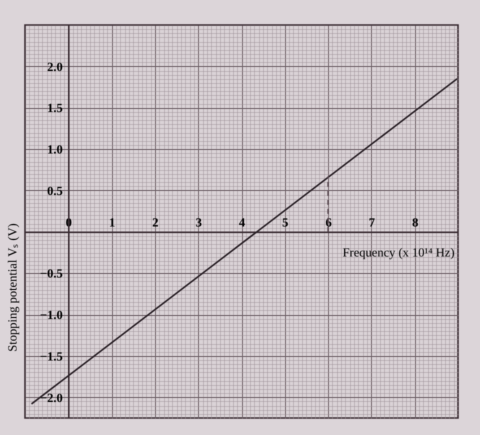 The width and height of the screenshot is (480, 435). What do you see at coordinates (398, 252) in the screenshot?
I see `x-axis-title: Frequency (x 10¹⁴ Hz)` at bounding box center [398, 252].